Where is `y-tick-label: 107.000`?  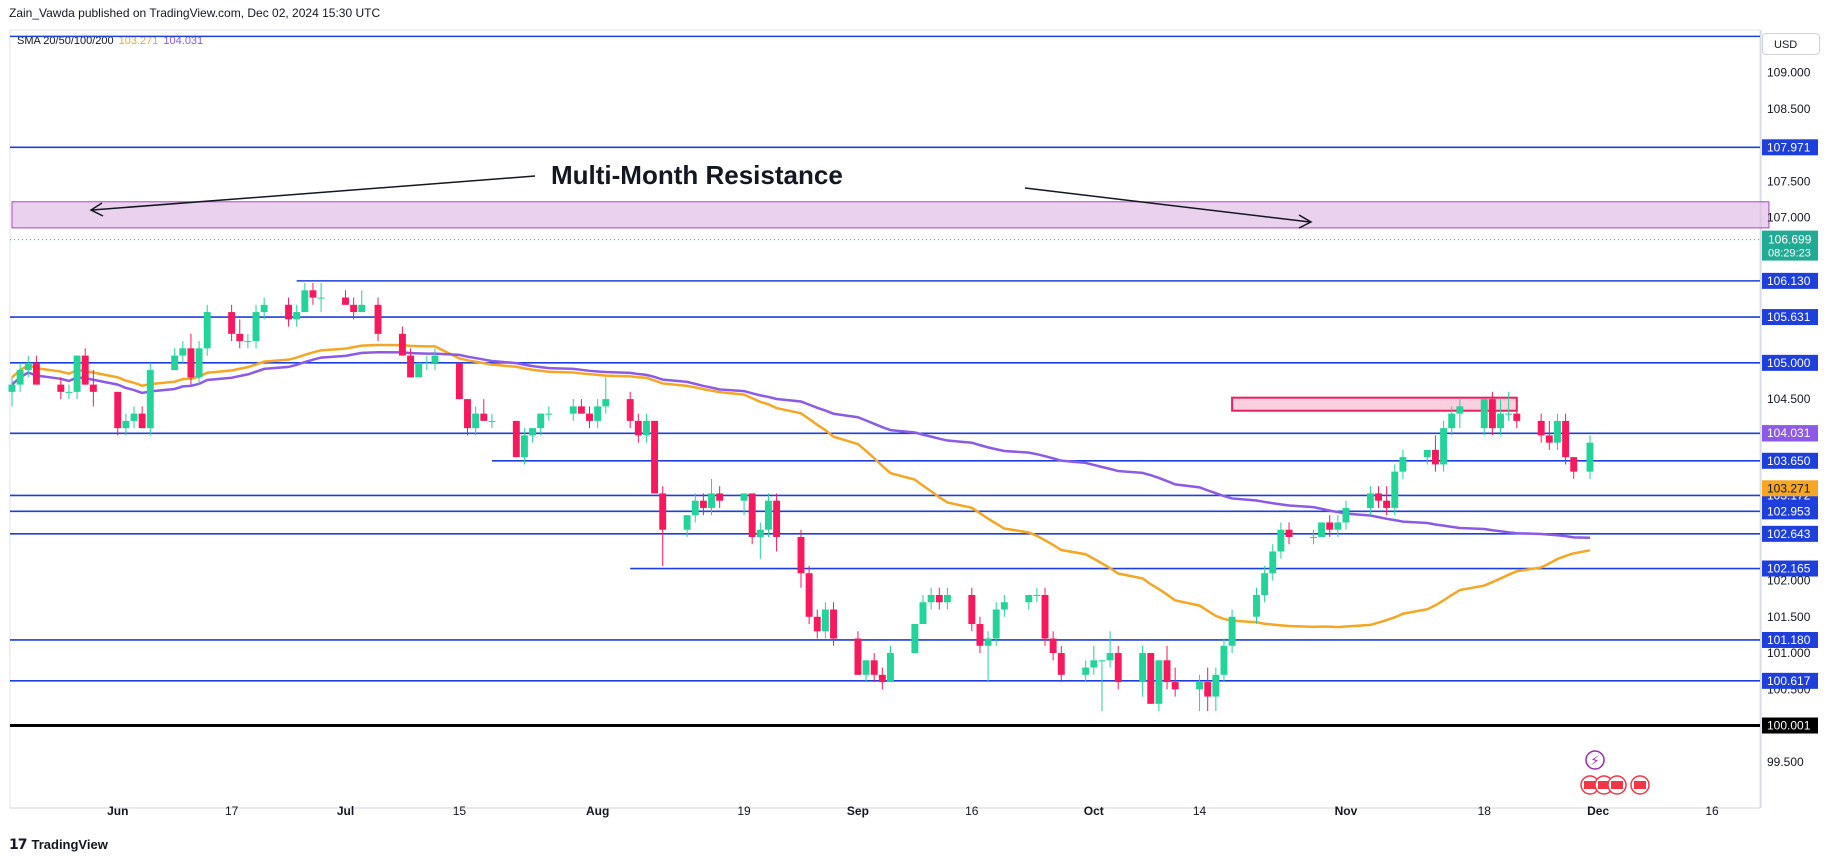
y-tick-label: 107.000 is located at coordinates (1789, 218).